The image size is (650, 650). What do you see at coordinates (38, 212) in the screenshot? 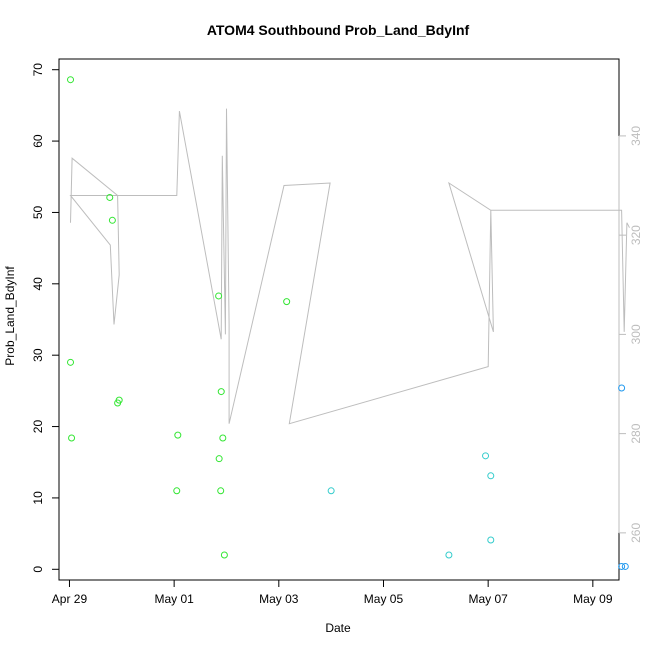
I see `y-tick-label: 50` at bounding box center [38, 212].